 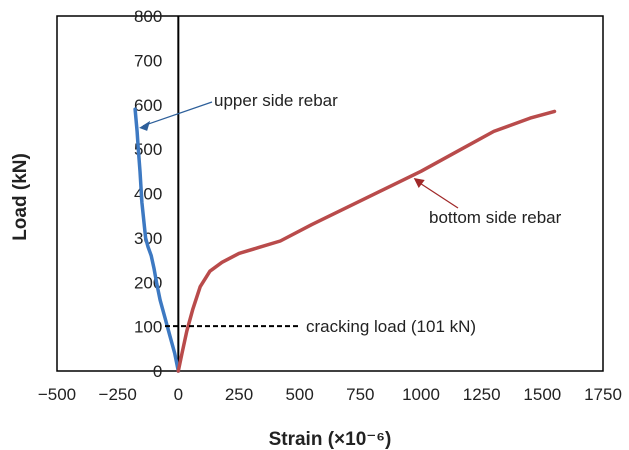 I want to click on x-tick-label: −500, so click(x=57, y=394).